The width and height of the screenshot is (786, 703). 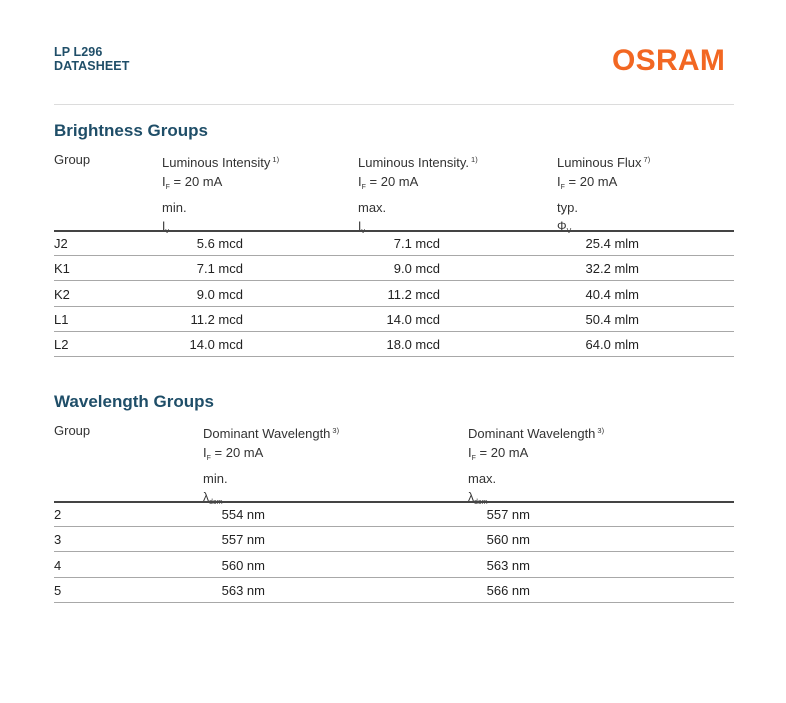 I want to click on brightness-header-rule, so click(x=394, y=231).